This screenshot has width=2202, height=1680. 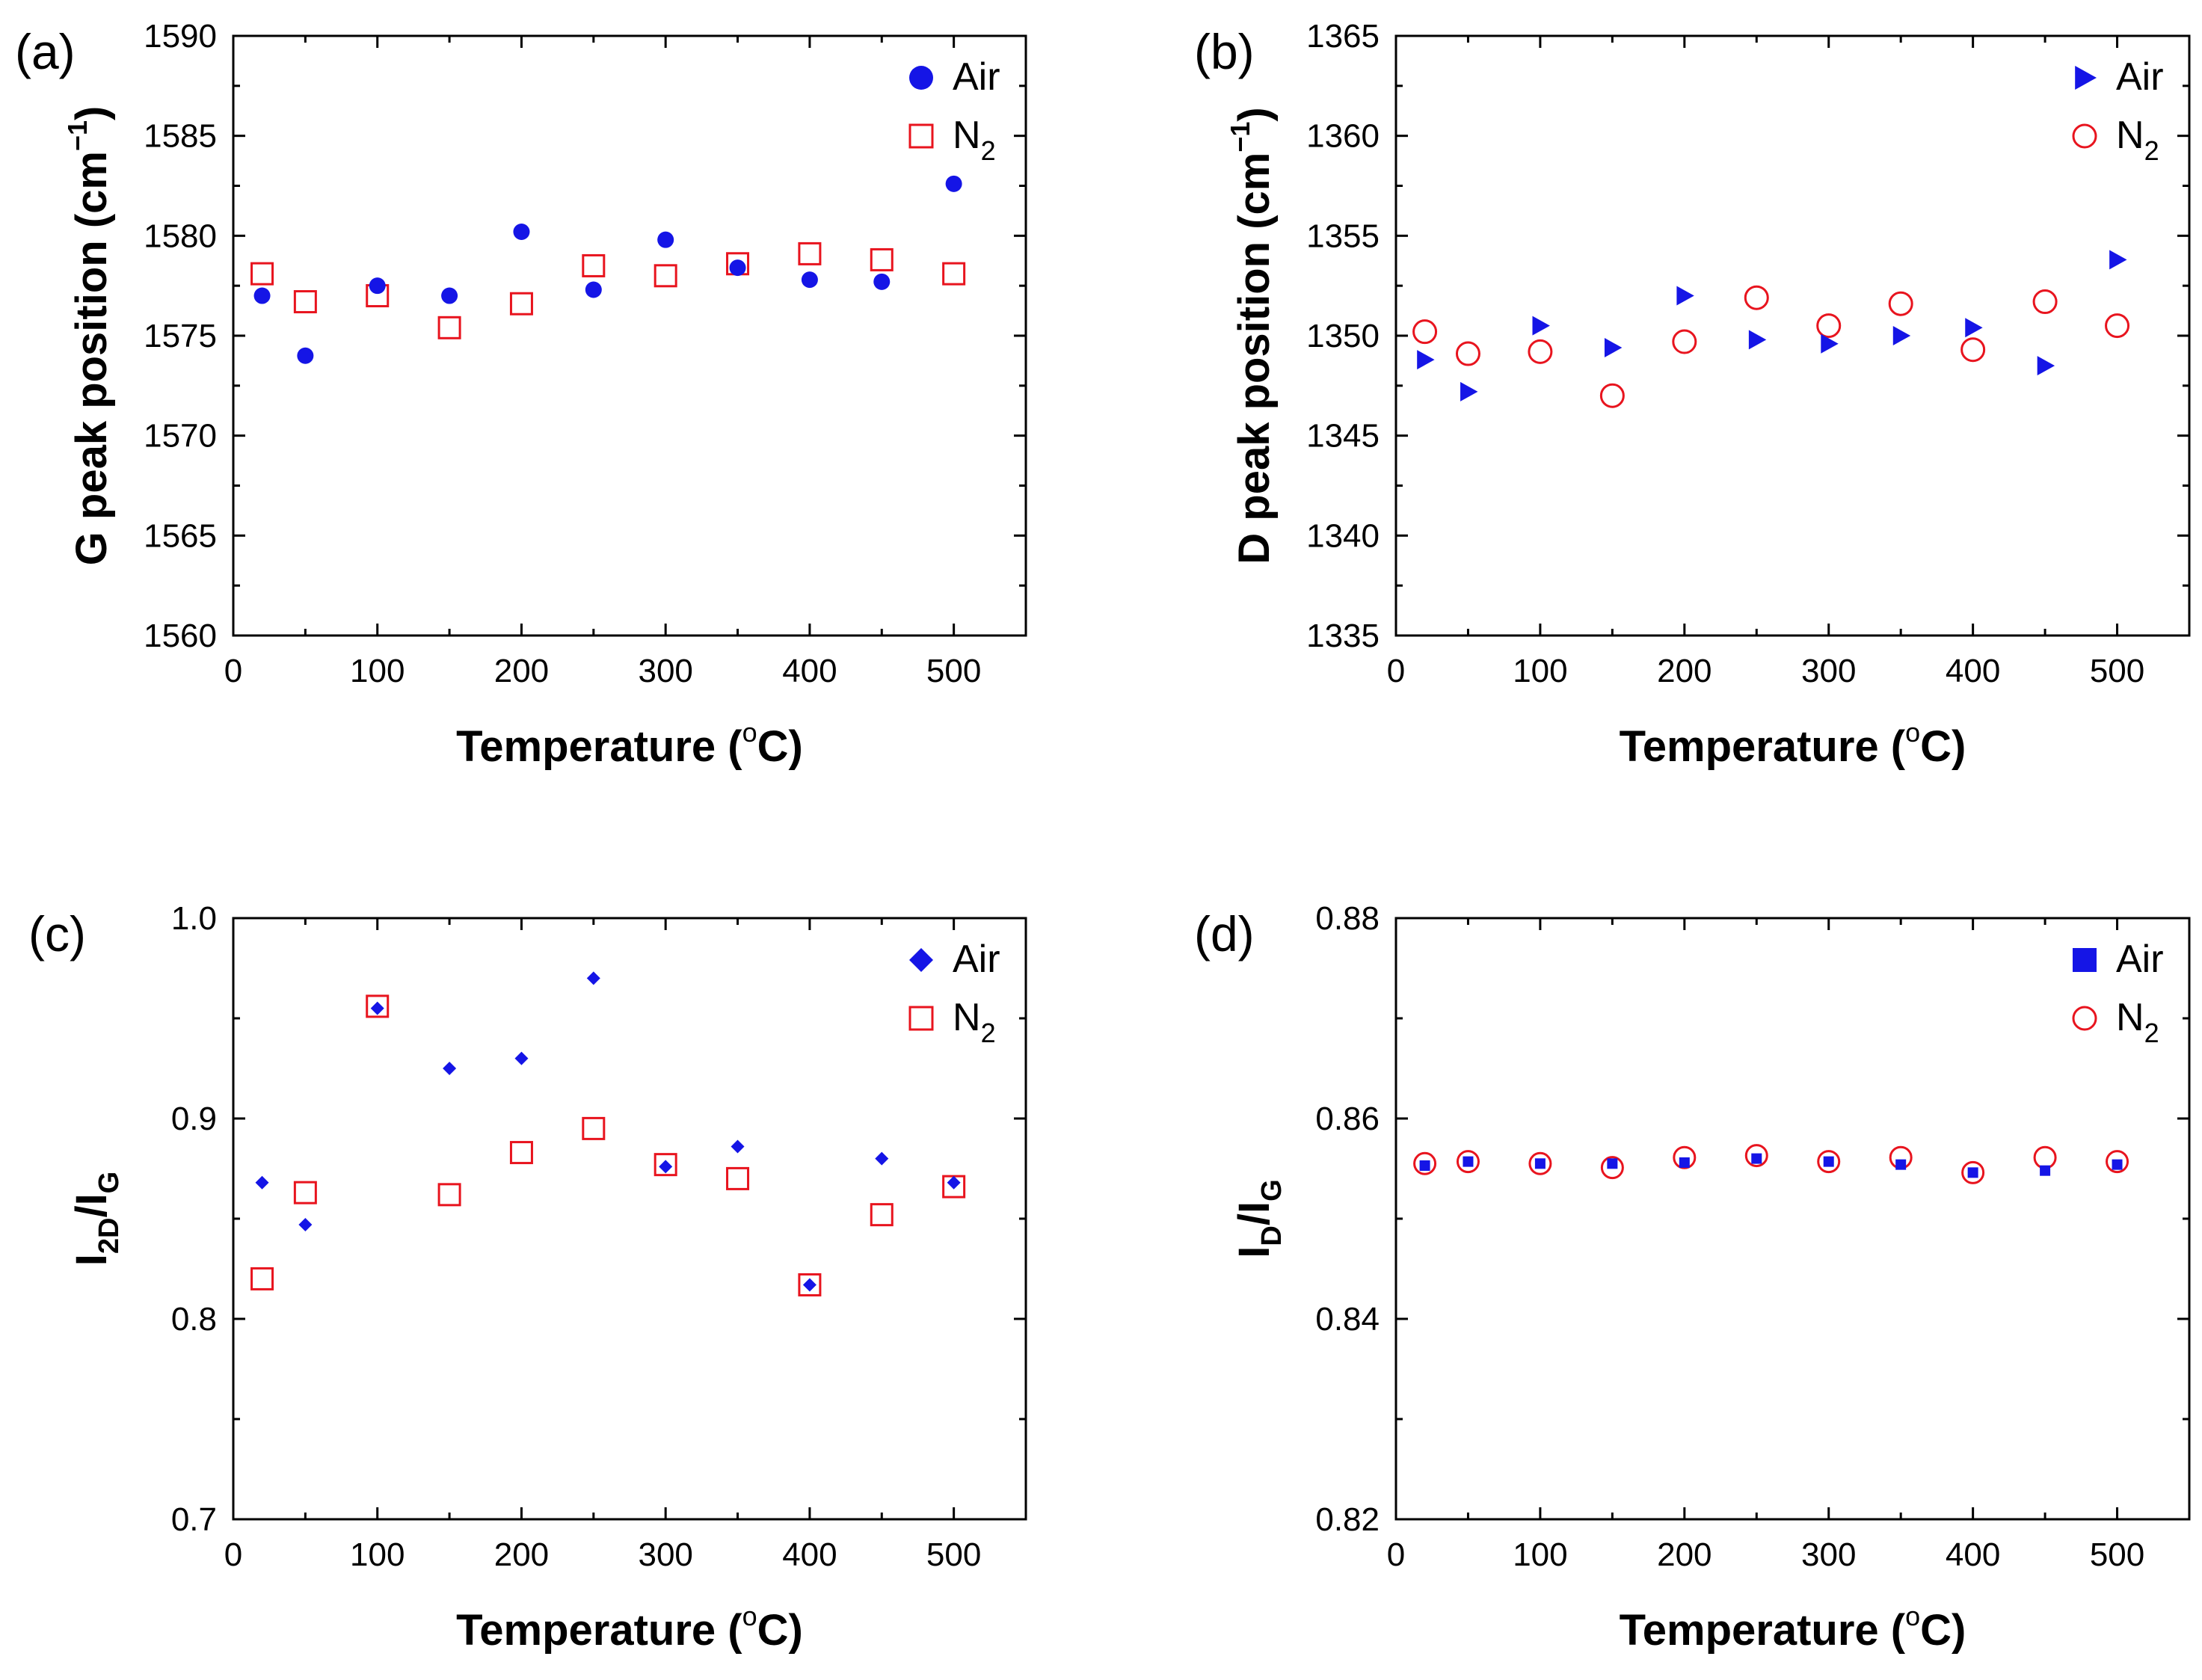 I want to click on legend-label-sub: 2, so click(x=988, y=150).